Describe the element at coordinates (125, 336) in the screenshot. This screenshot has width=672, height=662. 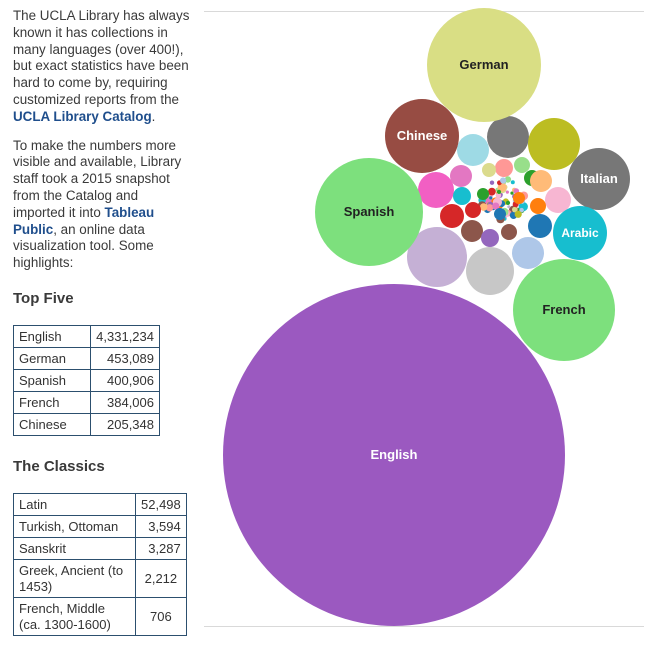
I see `count-cell: 4,331,234` at that location.